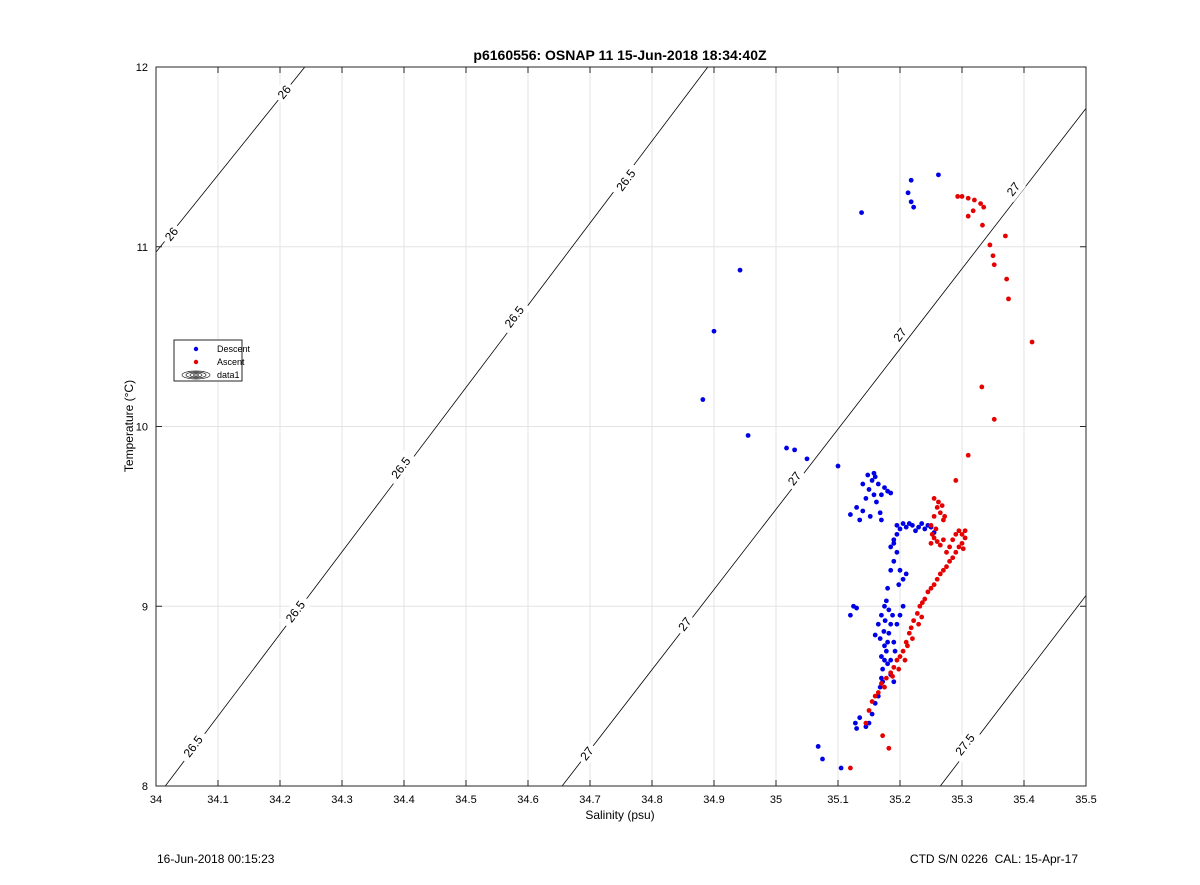 The image size is (1200, 885). Describe the element at coordinates (589, 800) in the screenshot. I see `x-tick-label: 34.7` at that location.